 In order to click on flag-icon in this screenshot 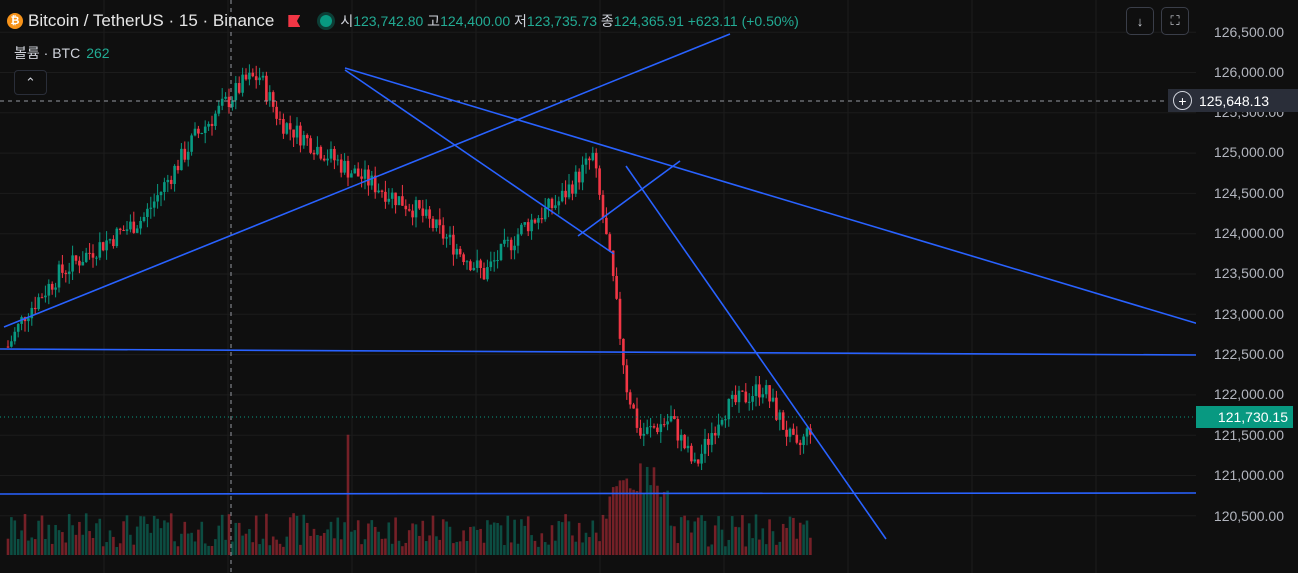, I will do `click(294, 21)`.